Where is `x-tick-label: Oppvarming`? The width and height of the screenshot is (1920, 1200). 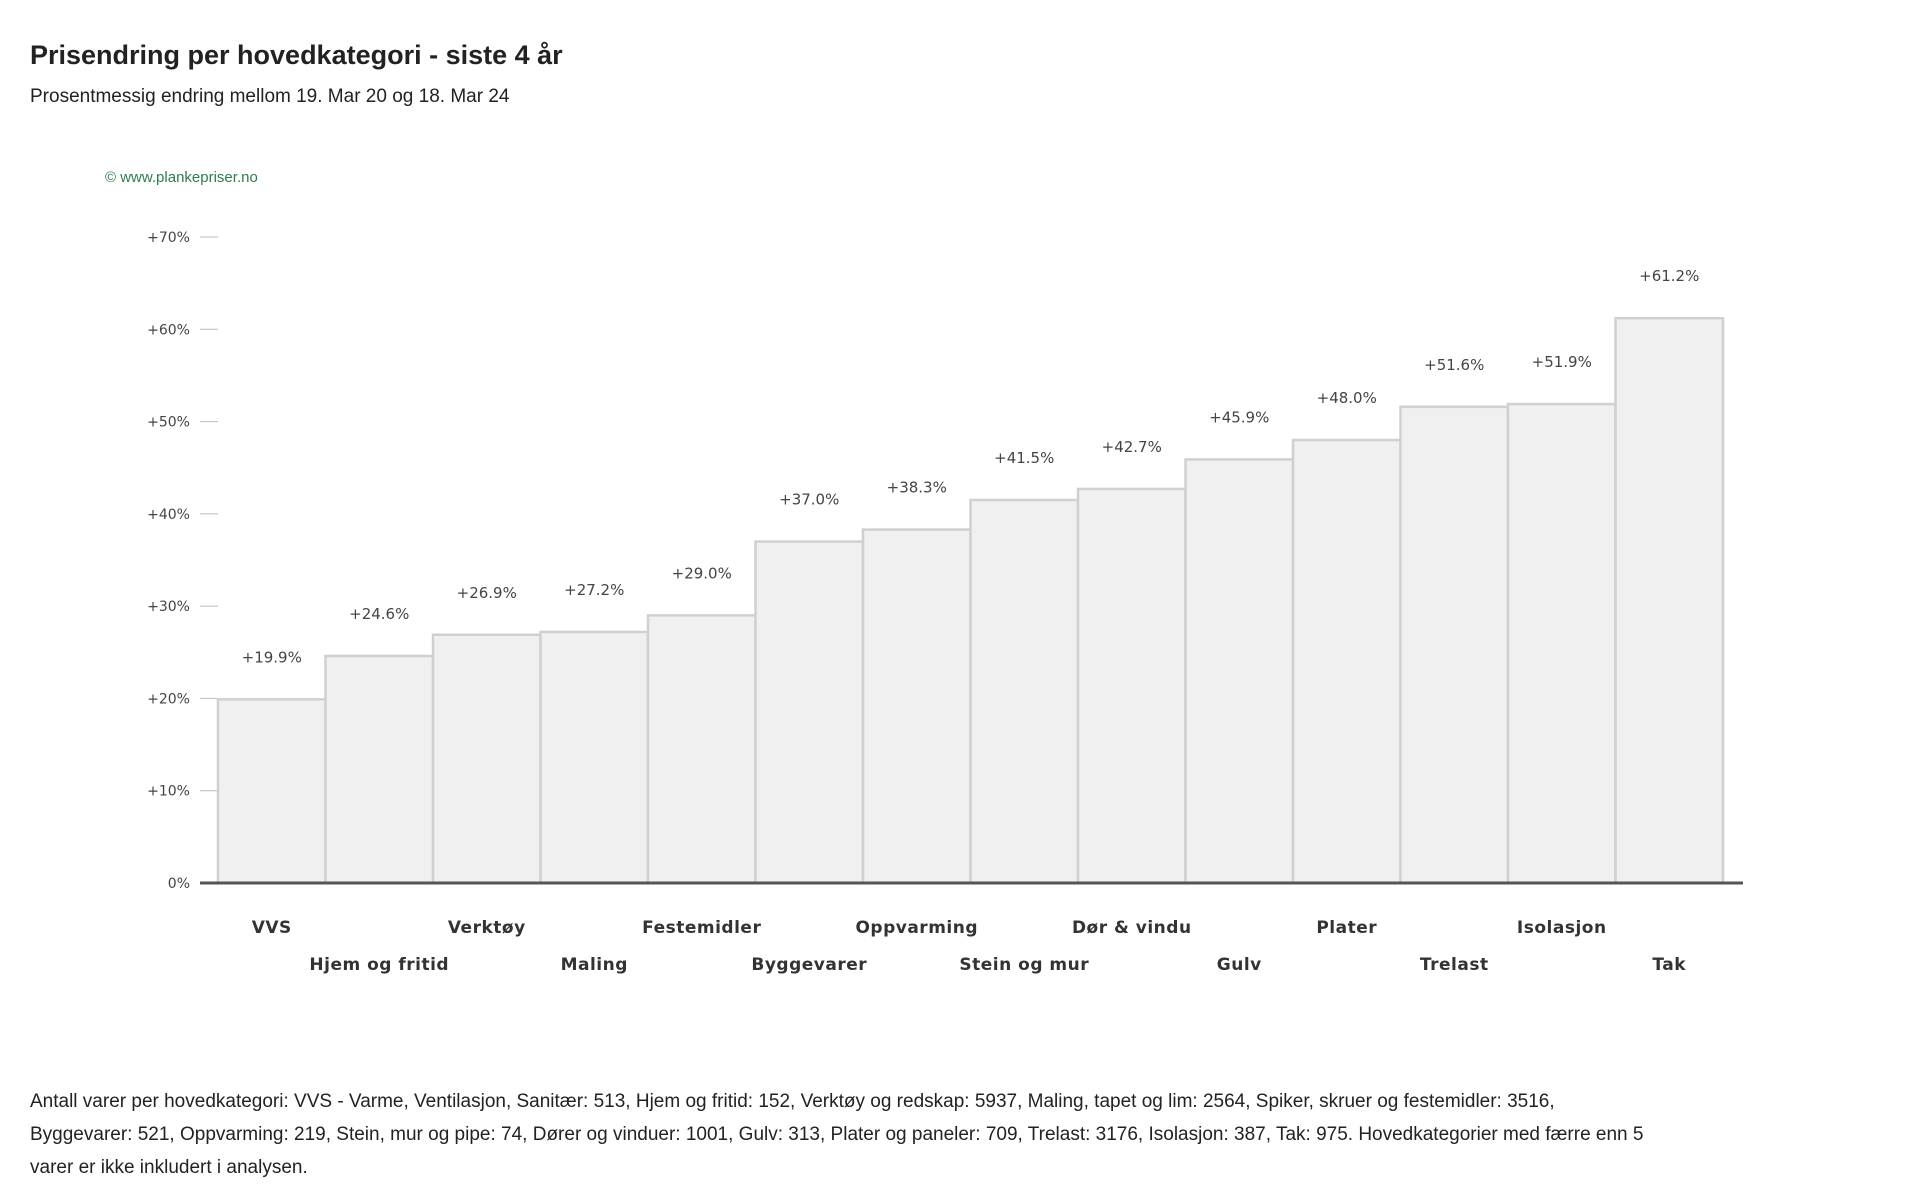
x-tick-label: Oppvarming is located at coordinates (916, 928).